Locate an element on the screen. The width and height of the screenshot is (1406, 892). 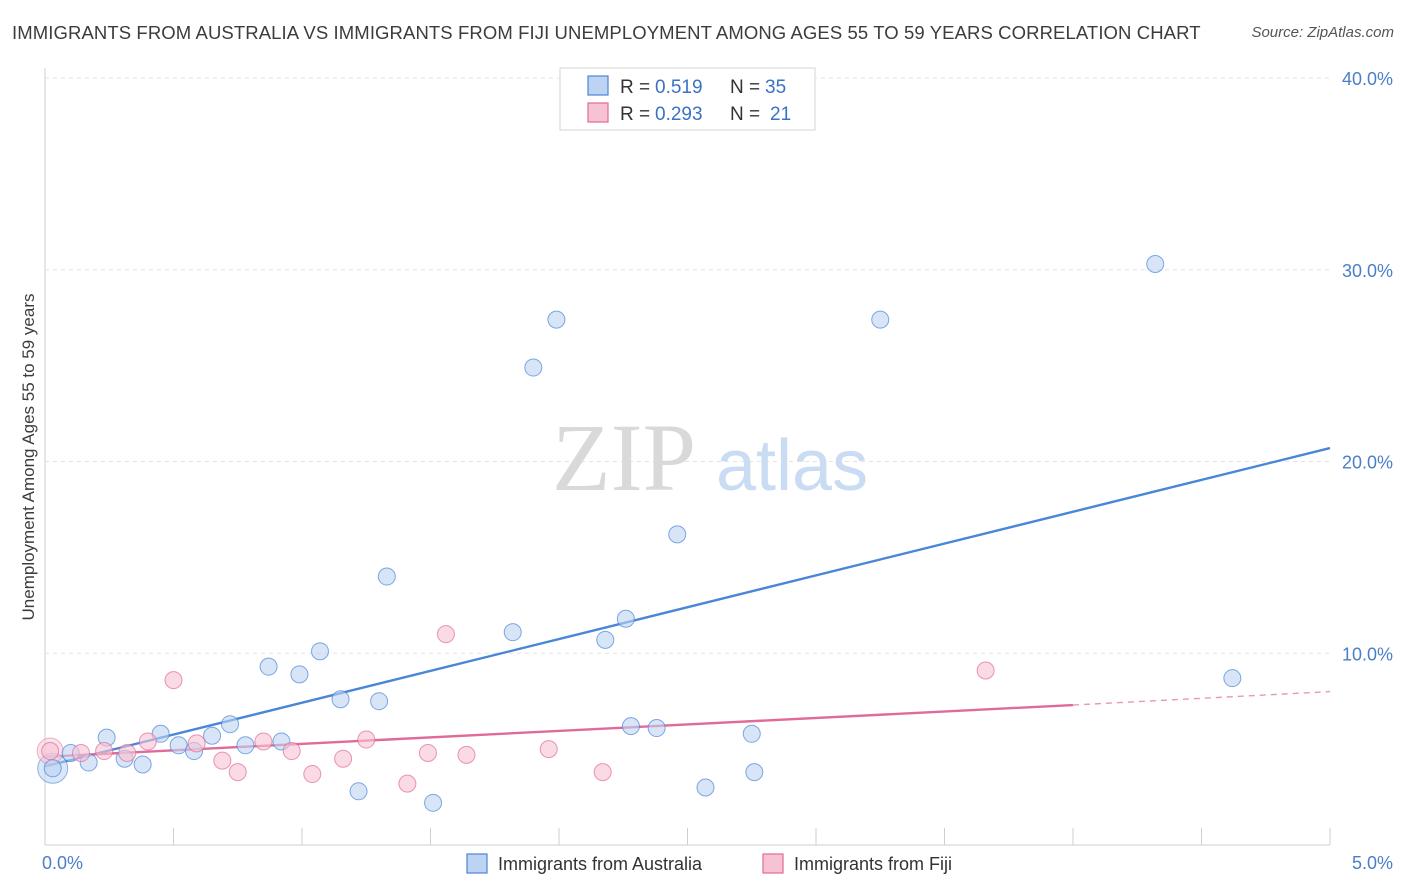
watermark-zip: ZIP is located at coordinates (624, 457).